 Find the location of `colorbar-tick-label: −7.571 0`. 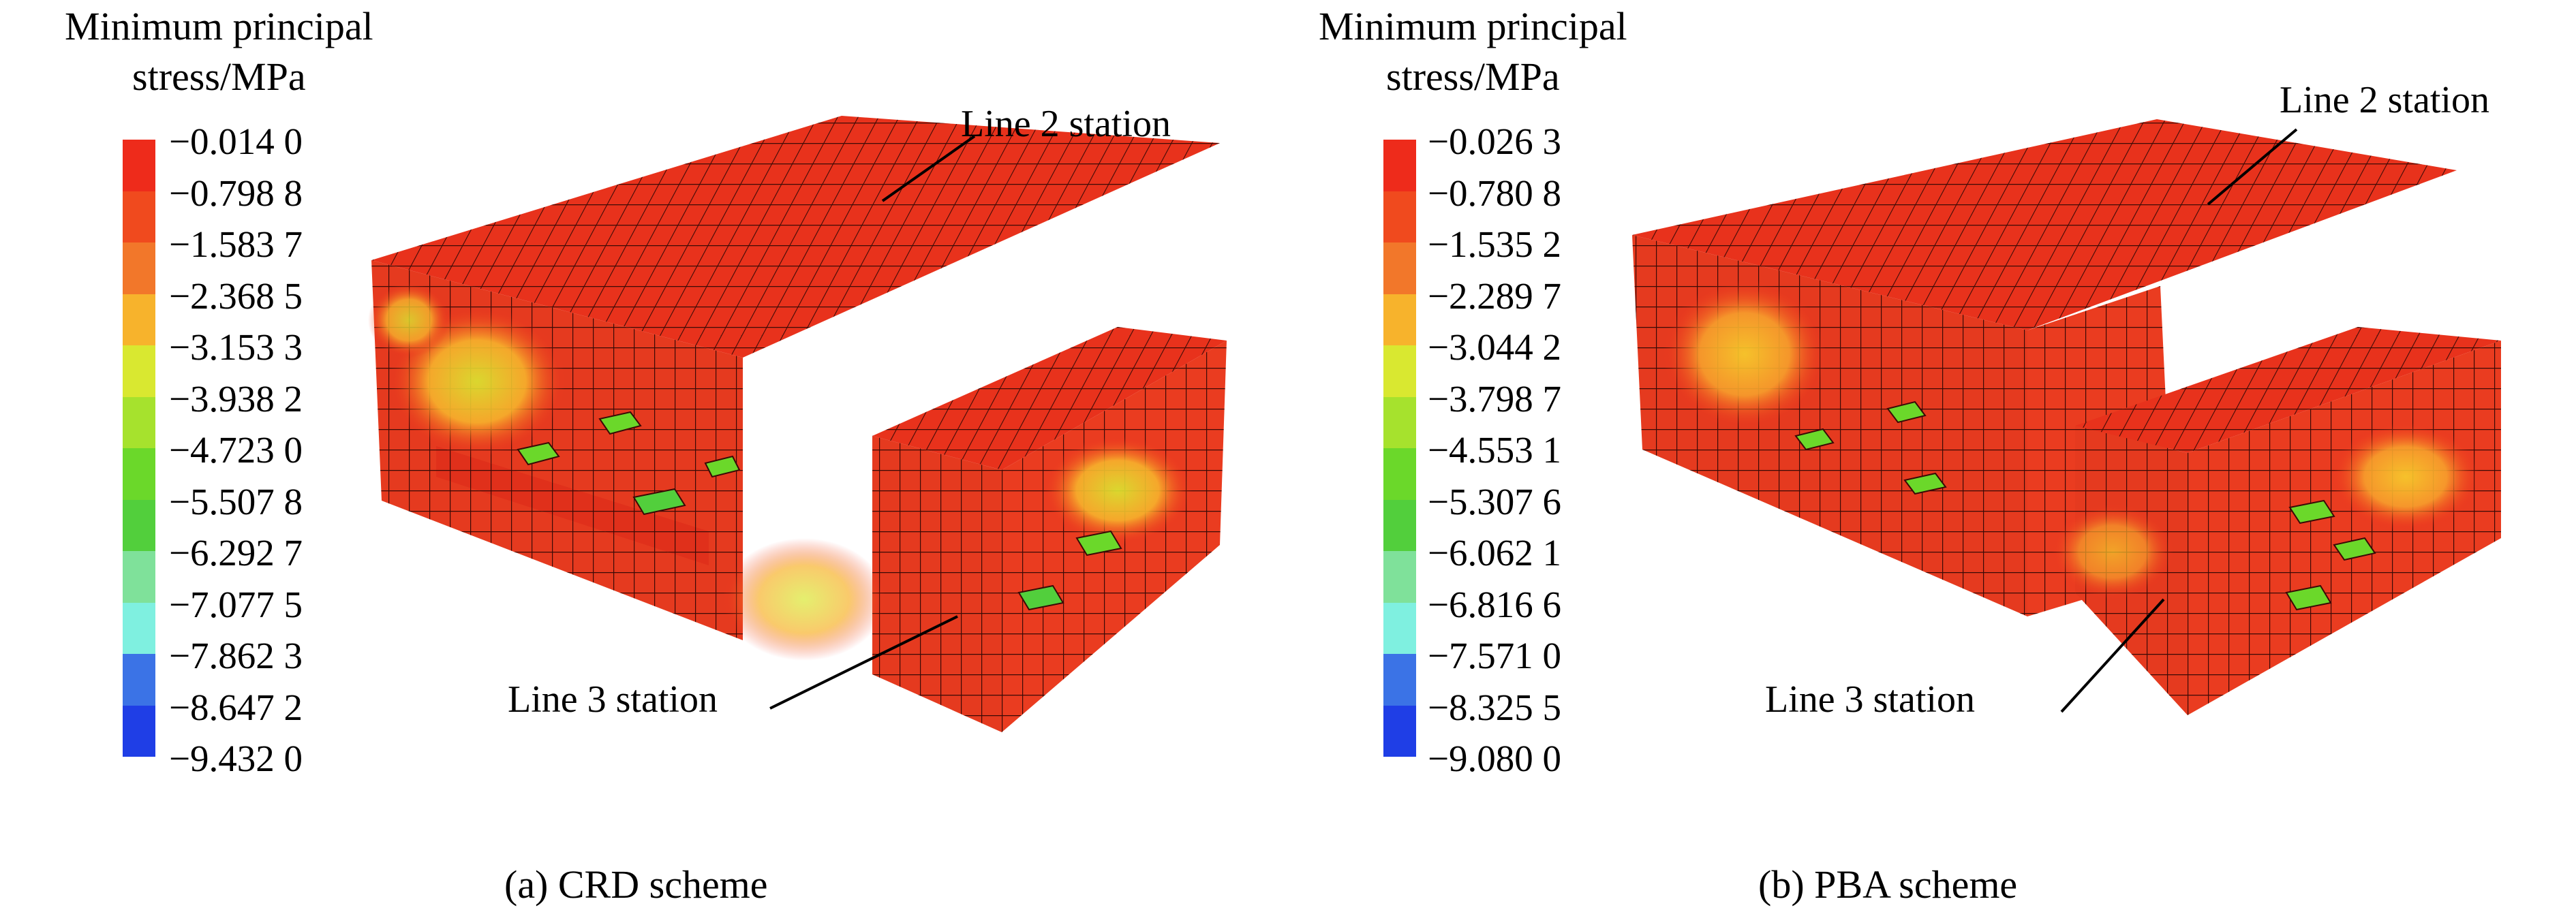

colorbar-tick-label: −7.571 0 is located at coordinates (1495, 655).